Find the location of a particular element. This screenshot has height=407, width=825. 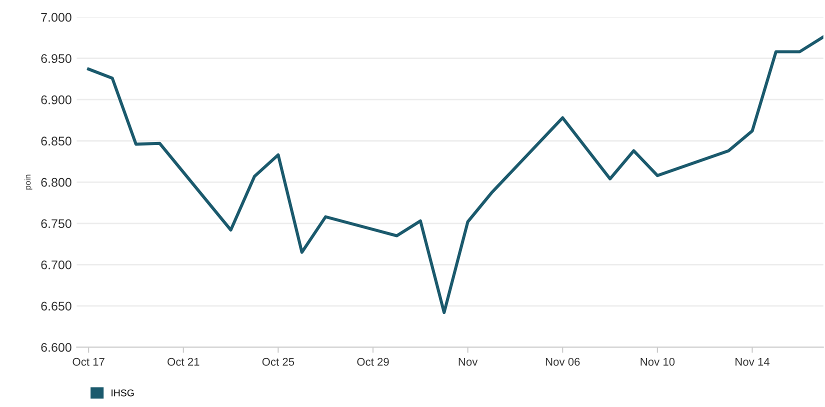

y-tick-label: 7.000 is located at coordinates (56, 17).